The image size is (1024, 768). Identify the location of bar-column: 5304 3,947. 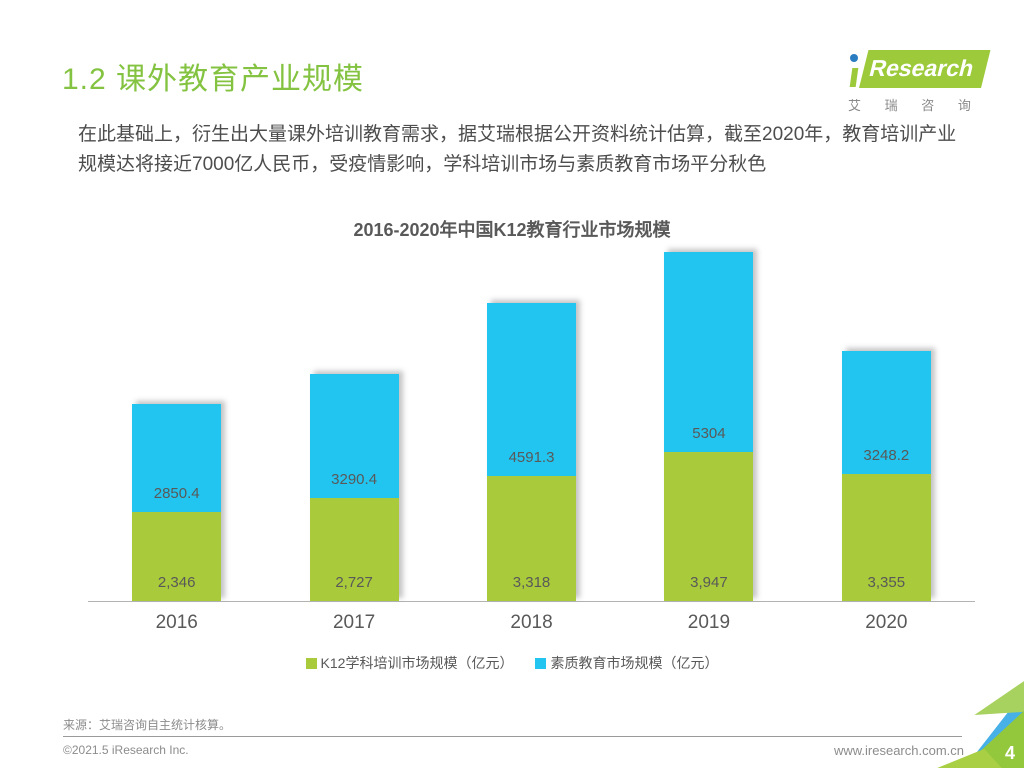
(708, 421).